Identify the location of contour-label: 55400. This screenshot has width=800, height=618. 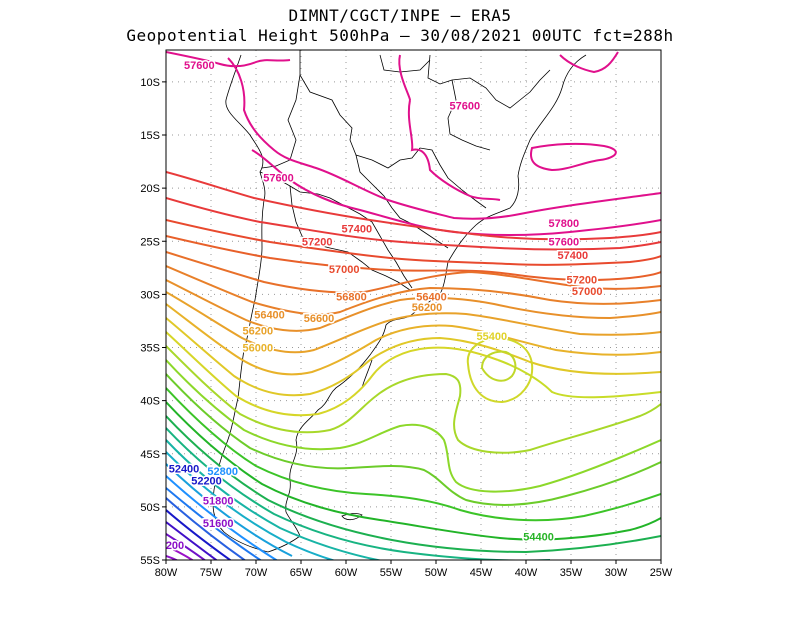
(492, 337).